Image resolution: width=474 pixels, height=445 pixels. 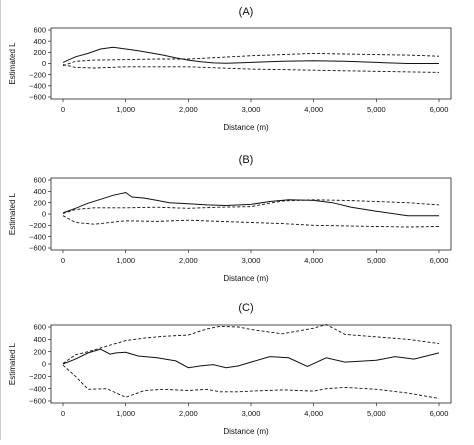 What do you see at coordinates (245, 308) in the screenshot?
I see `panel-title: (C)` at bounding box center [245, 308].